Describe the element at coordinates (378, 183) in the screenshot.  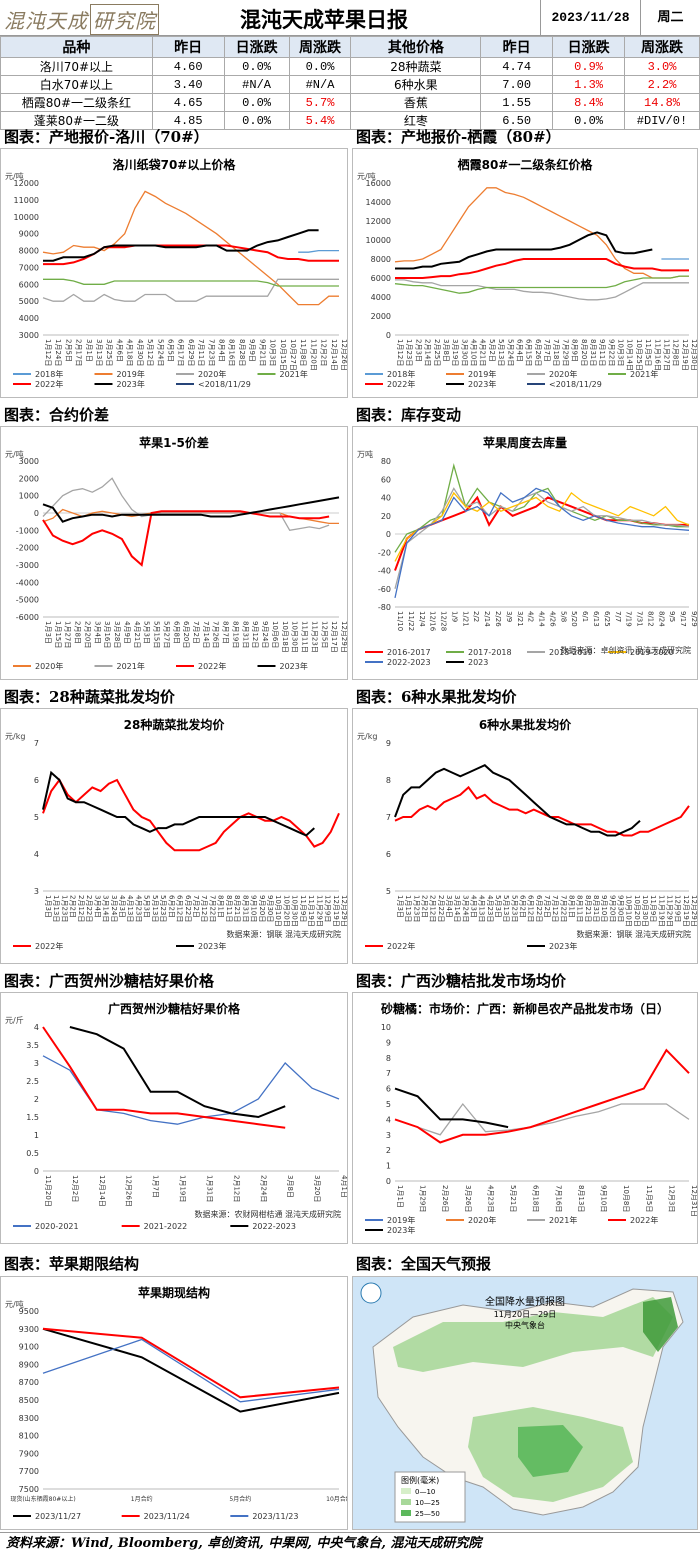
I see `y-tick-label: 16000` at that location.